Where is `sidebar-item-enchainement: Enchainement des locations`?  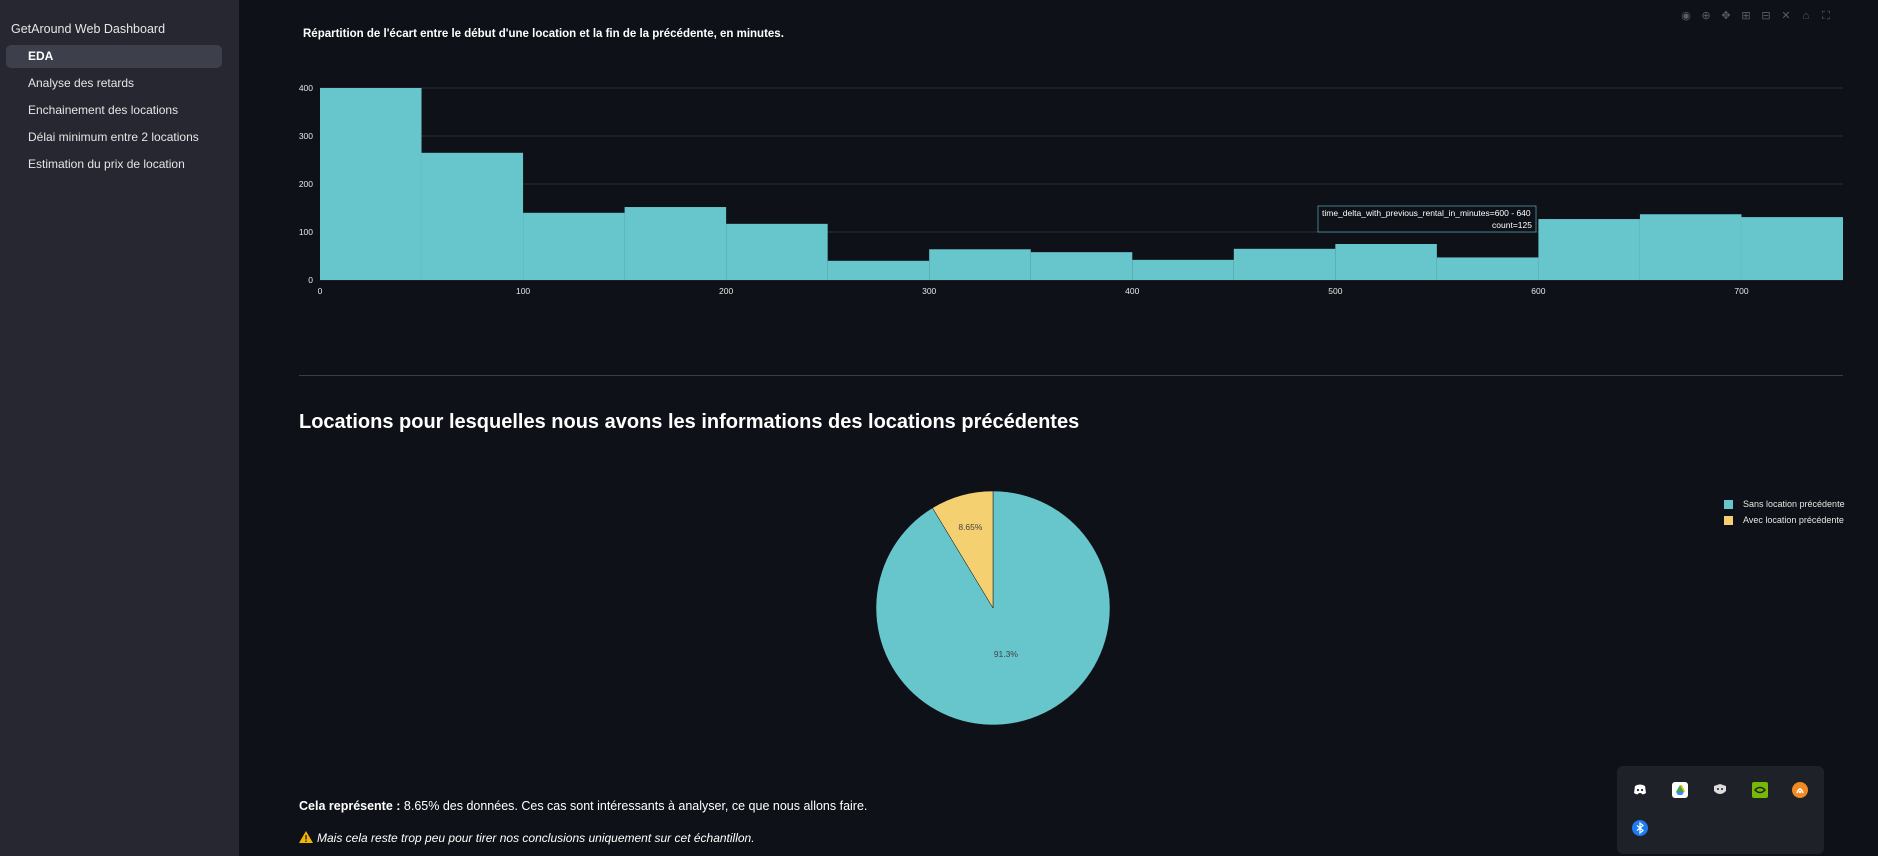 sidebar-item-enchainement: Enchainement des locations is located at coordinates (114, 110).